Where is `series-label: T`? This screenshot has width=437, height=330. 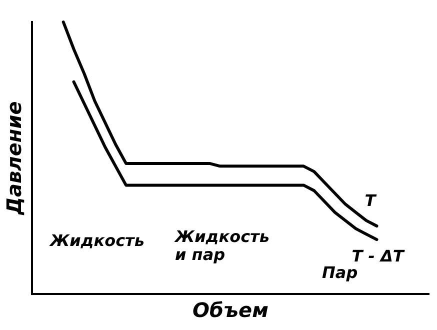
series-label: T is located at coordinates (370, 200).